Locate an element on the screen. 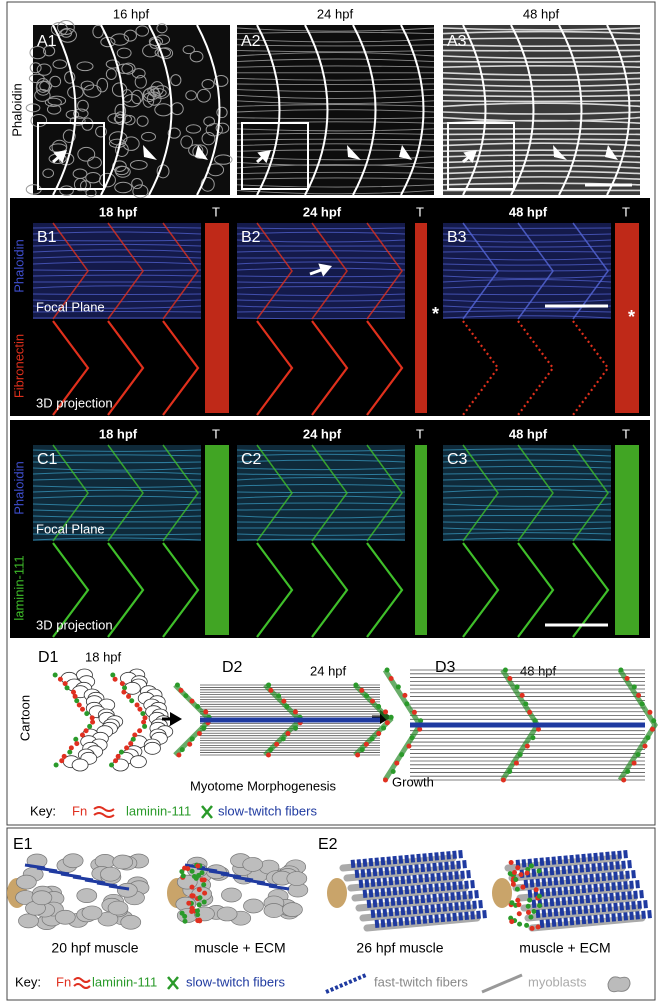 Image resolution: width=663 pixels, height=1004 pixels. key-fast-icon is located at coordinates (502, 983).